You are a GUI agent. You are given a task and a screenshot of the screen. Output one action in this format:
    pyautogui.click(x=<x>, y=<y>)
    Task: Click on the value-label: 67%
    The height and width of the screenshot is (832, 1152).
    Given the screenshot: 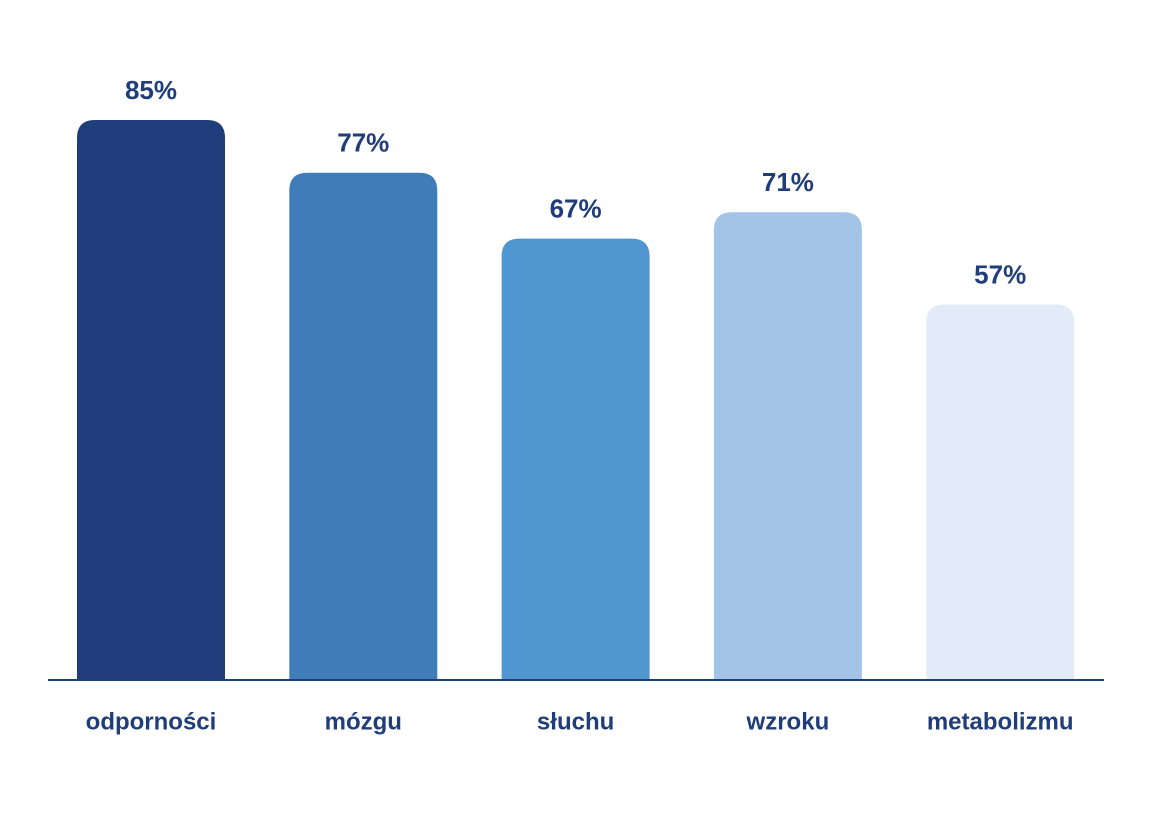 What is the action you would take?
    pyautogui.click(x=576, y=208)
    